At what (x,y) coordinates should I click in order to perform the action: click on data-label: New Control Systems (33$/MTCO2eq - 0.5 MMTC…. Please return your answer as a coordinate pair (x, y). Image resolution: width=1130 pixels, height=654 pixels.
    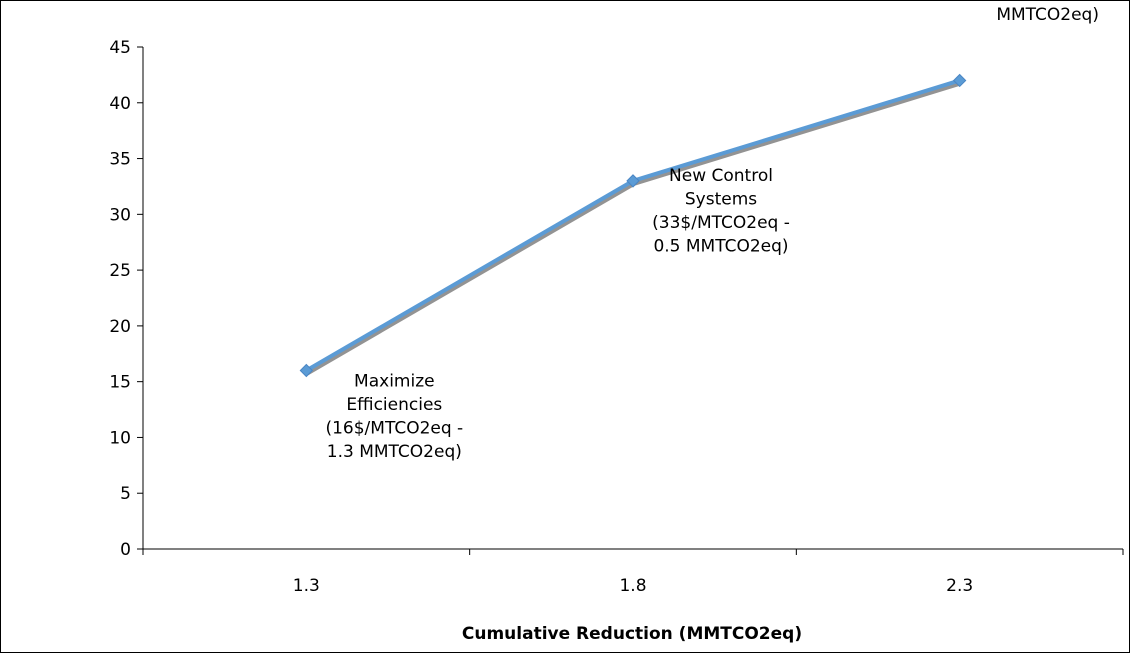
    Looking at the image, I should click on (721, 211).